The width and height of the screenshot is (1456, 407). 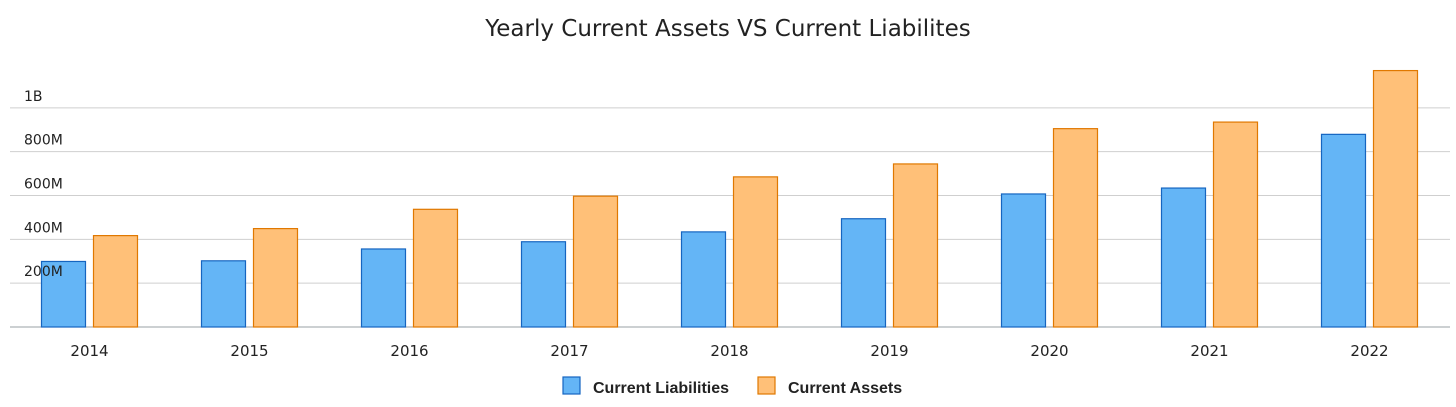 I want to click on y-tick-label: 1B, so click(x=33, y=97).